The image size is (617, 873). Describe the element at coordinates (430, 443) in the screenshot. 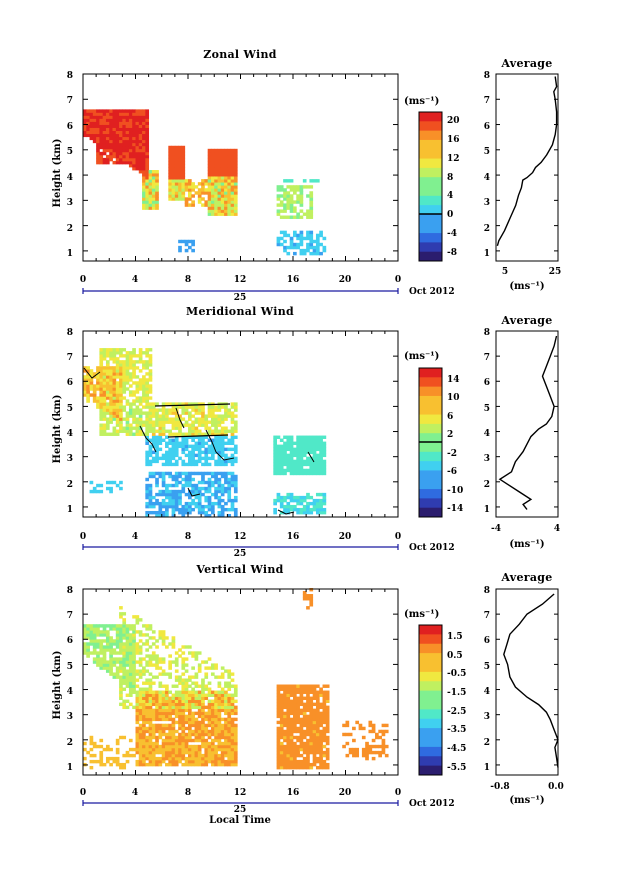

I see `meridional-colorbar-ramp` at that location.